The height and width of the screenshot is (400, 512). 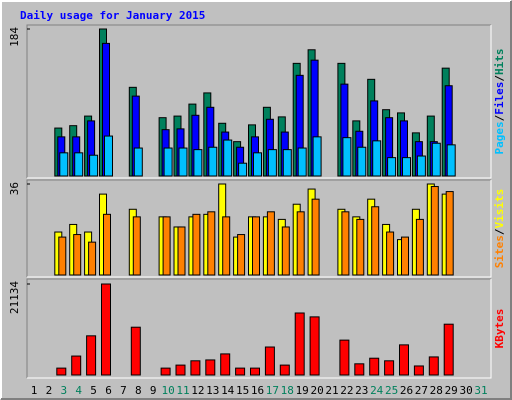 What do you see at coordinates (167, 390) in the screenshot?
I see `x-tick-label: 10` at bounding box center [167, 390].